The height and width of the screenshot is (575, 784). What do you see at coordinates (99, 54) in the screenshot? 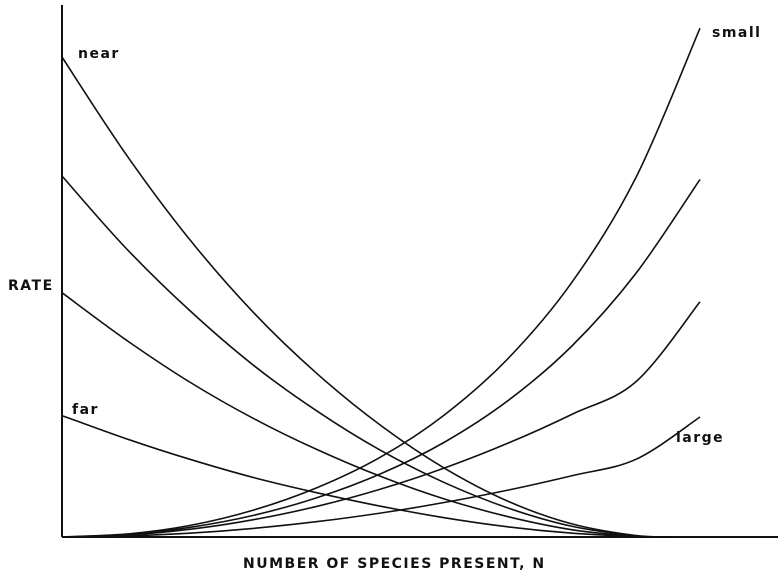
I see `annotation-near: near` at bounding box center [99, 54].